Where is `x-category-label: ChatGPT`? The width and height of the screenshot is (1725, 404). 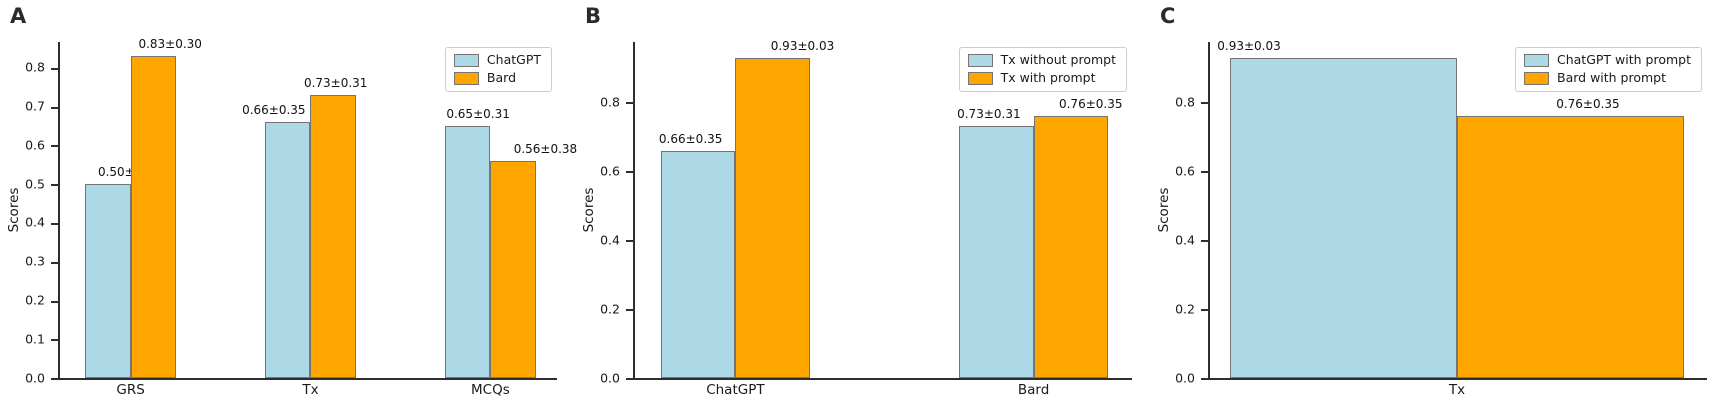 x-category-label: ChatGPT is located at coordinates (735, 390).